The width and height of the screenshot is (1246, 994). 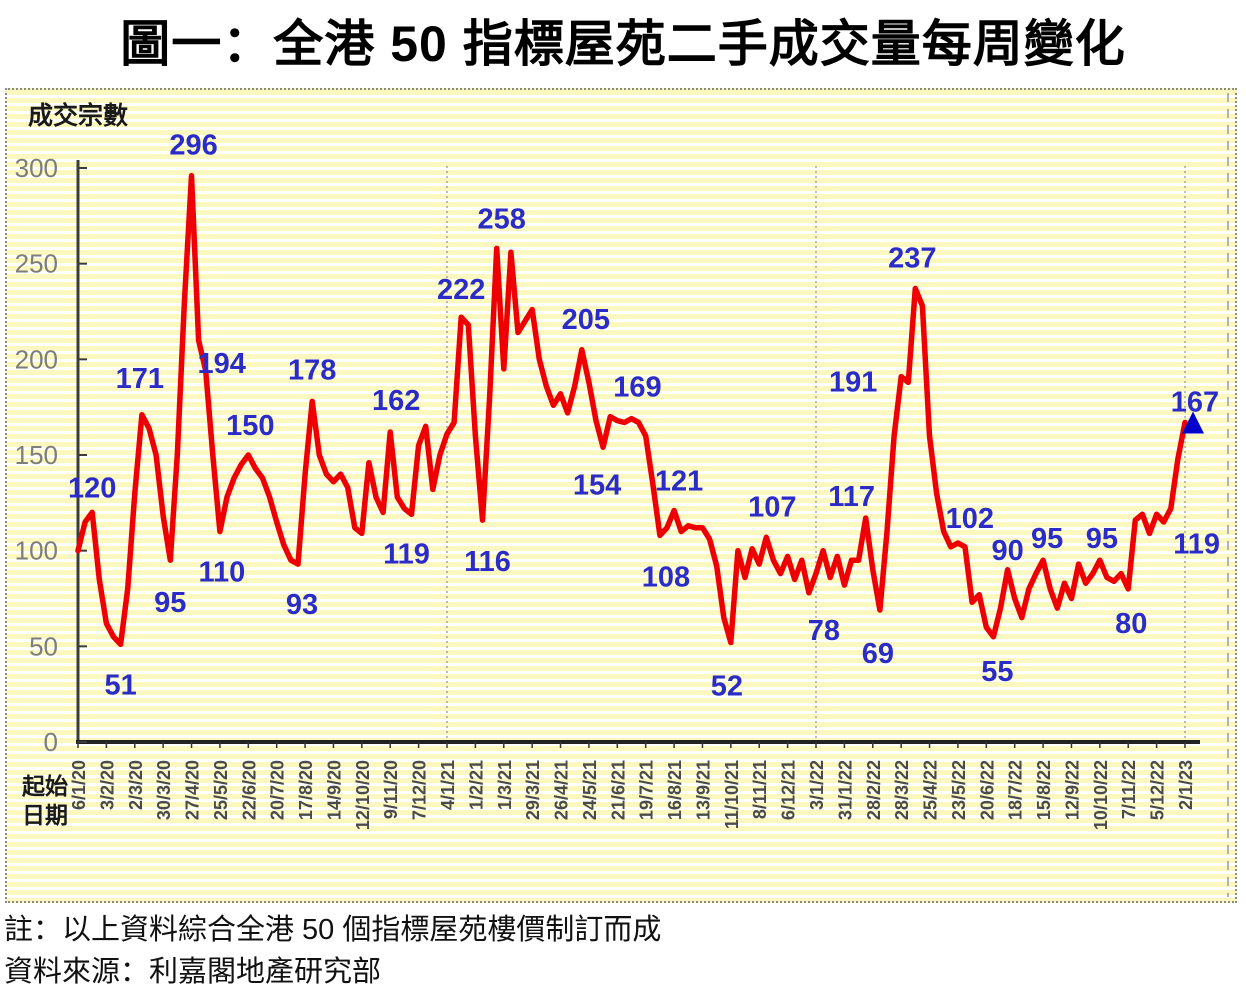 I want to click on x-tick-label: 1/2/21, so click(x=476, y=785).